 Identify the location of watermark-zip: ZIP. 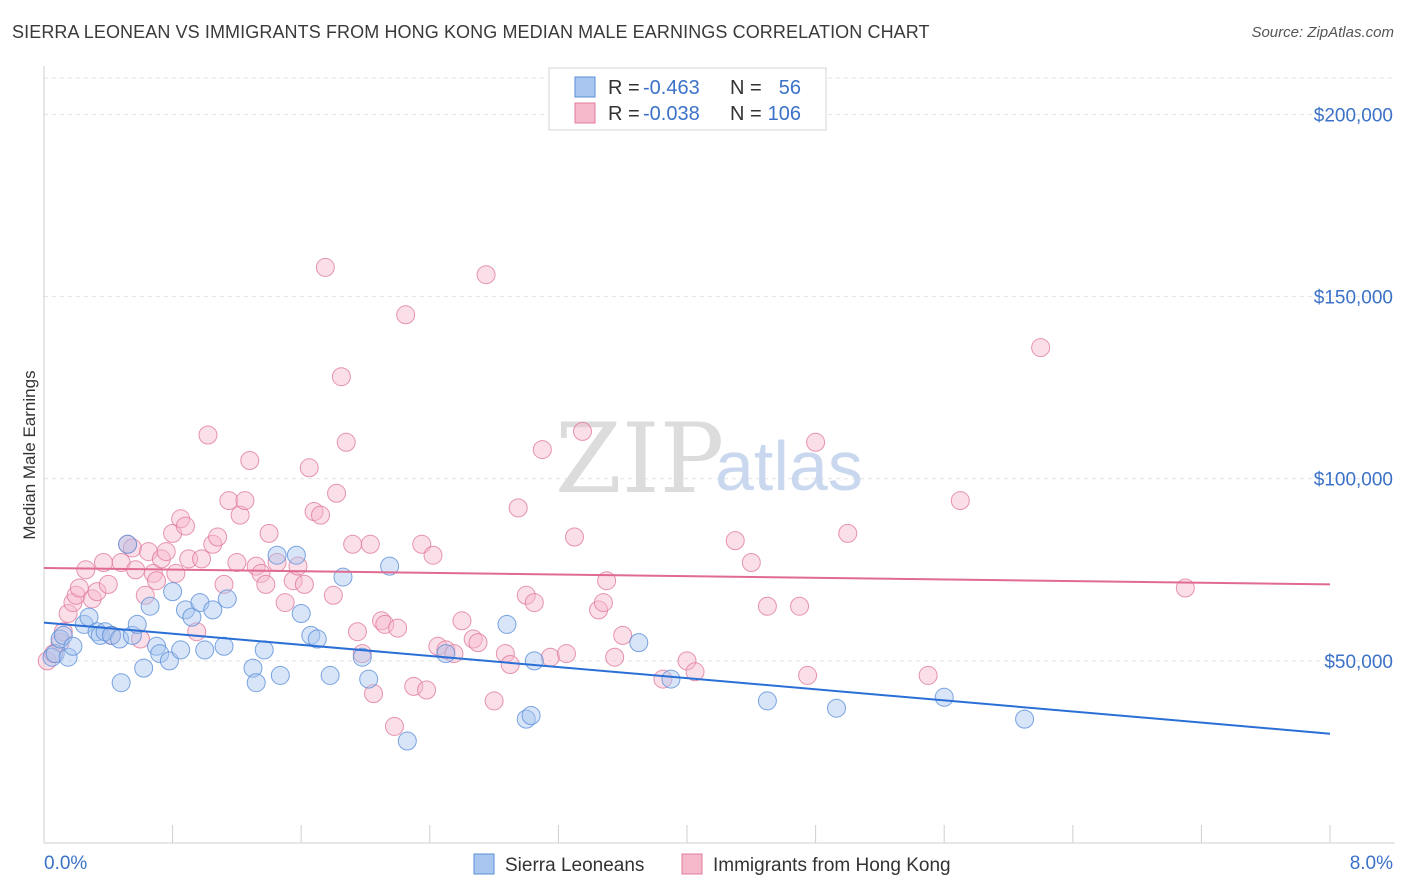
(639, 459).